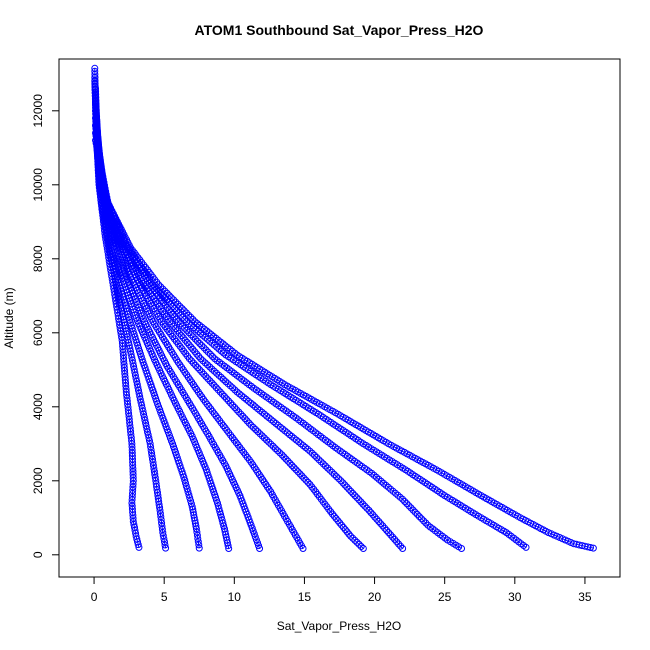  I want to click on x-tick-label: 10, so click(235, 597).